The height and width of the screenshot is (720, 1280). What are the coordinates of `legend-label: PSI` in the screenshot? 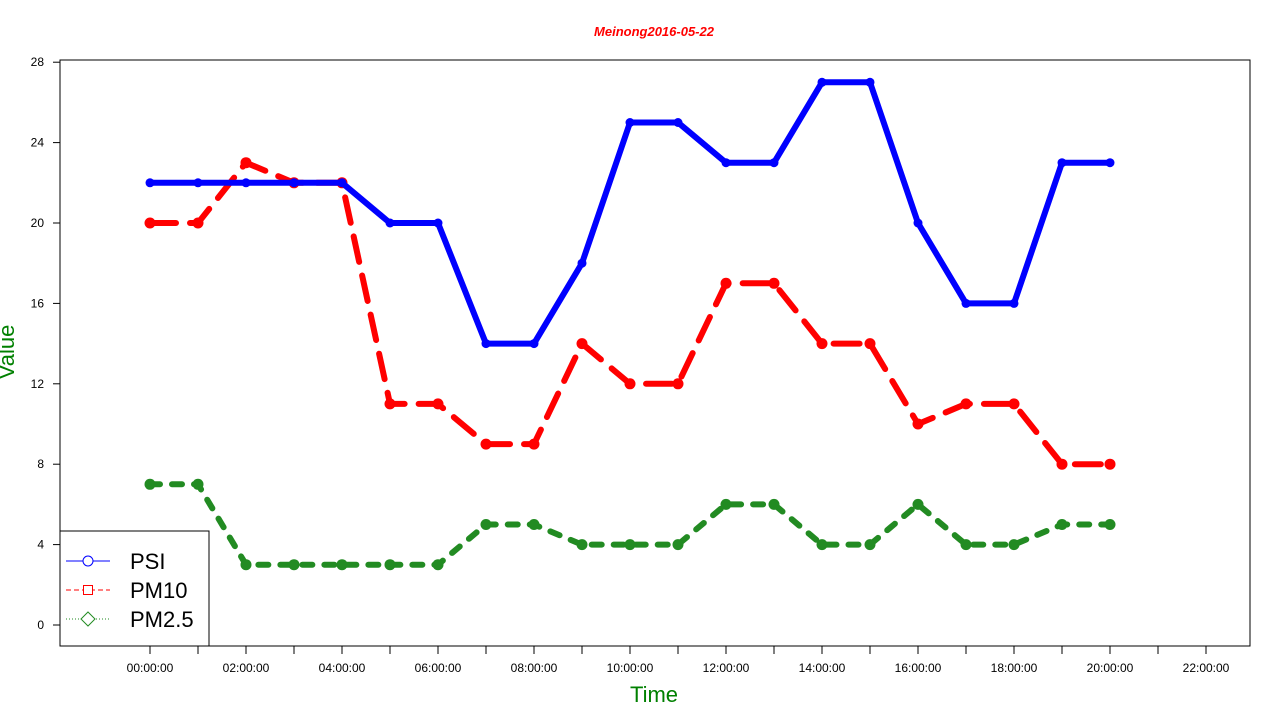 It's located at (147, 561).